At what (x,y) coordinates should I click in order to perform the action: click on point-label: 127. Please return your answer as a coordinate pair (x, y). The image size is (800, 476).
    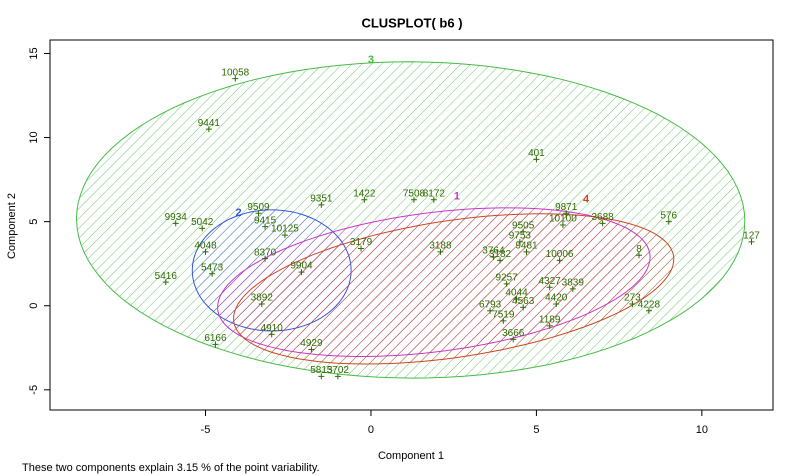
    Looking at the image, I should click on (751, 235).